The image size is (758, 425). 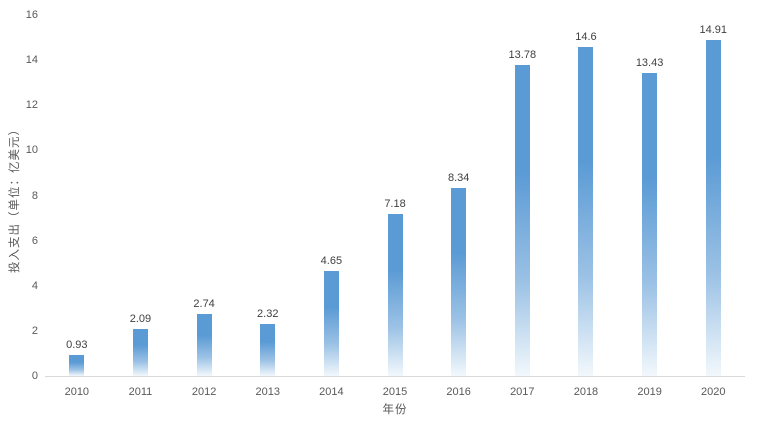 What do you see at coordinates (395, 376) in the screenshot?
I see `x-axis-line` at bounding box center [395, 376].